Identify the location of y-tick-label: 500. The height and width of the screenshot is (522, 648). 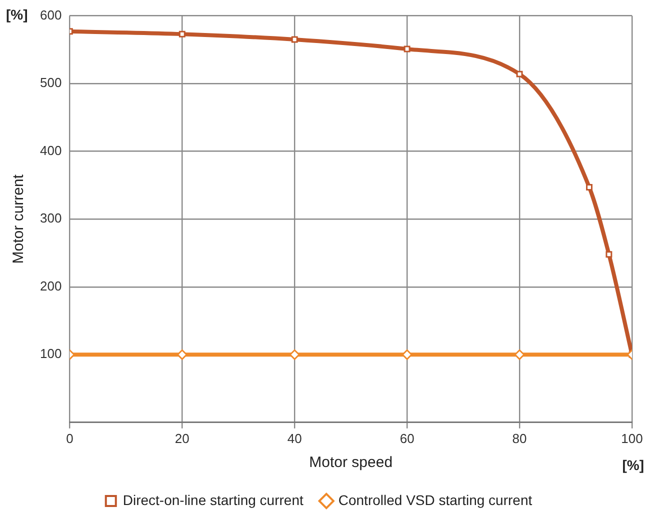
(51, 82).